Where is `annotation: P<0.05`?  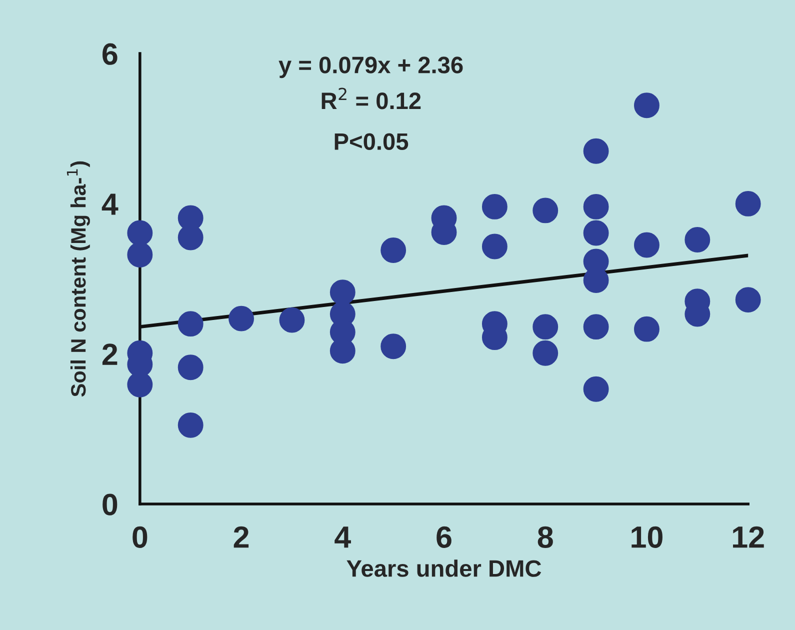
annotation: P<0.05 is located at coordinates (371, 141).